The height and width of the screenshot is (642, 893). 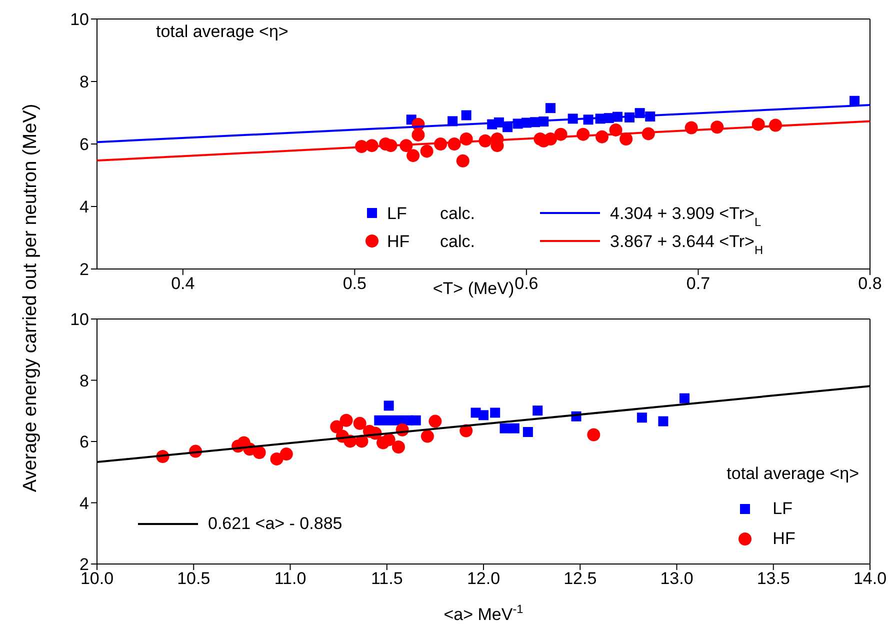 What do you see at coordinates (354, 284) in the screenshot?
I see `x-tick-label: 0.5` at bounding box center [354, 284].